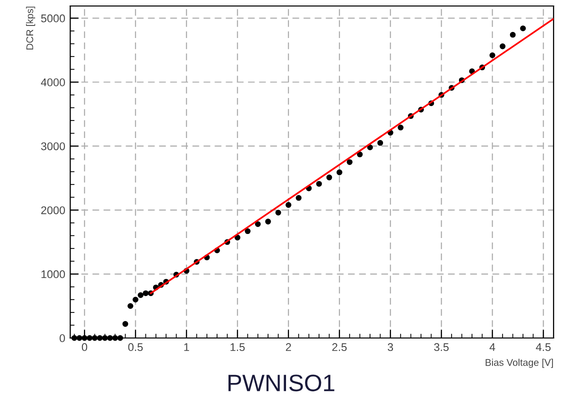 The image size is (562, 400). What do you see at coordinates (53, 146) in the screenshot?
I see `y-tick-label: 3000` at bounding box center [53, 146].